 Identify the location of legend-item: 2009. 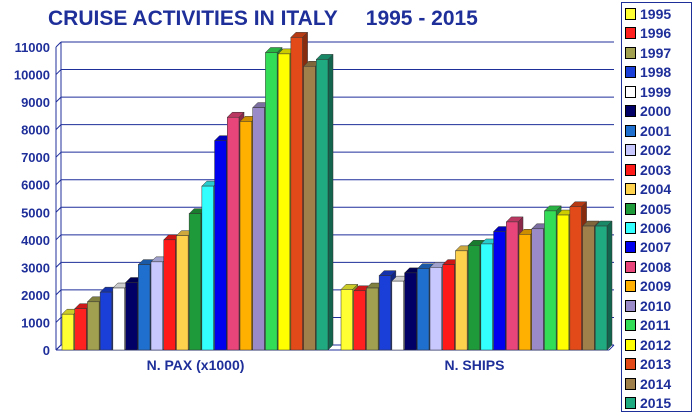
(648, 286).